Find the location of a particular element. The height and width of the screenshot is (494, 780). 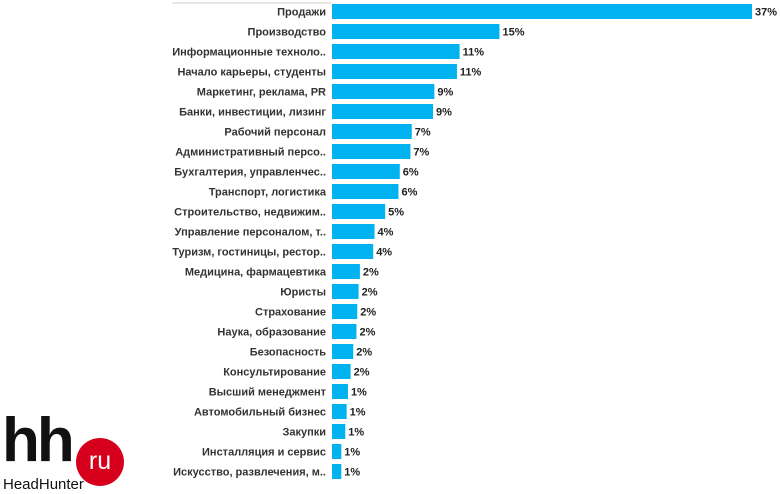

category-label: Рабочий персонал is located at coordinates (275, 133).